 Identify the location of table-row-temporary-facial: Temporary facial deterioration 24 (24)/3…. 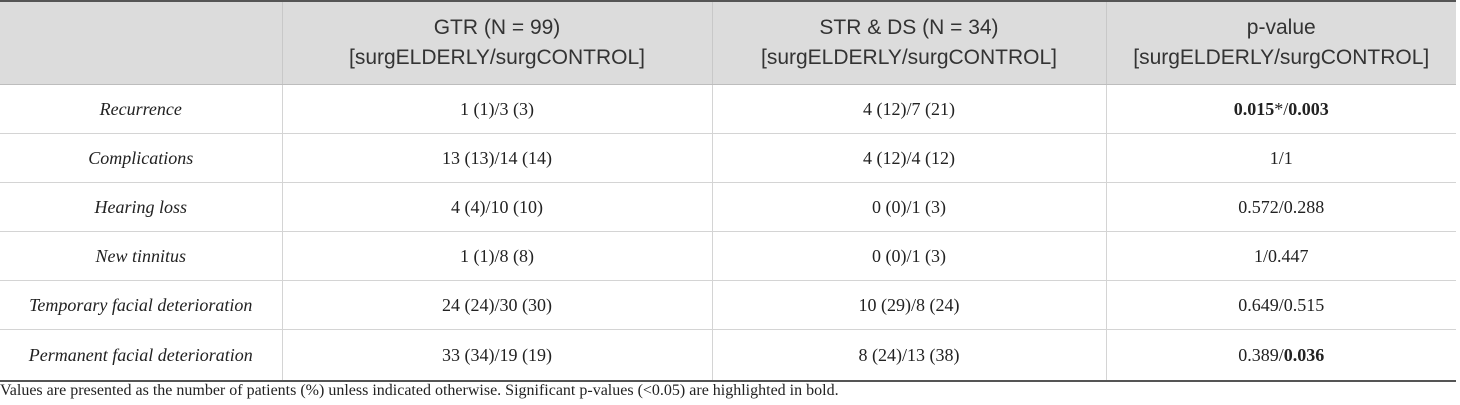
(728, 305).